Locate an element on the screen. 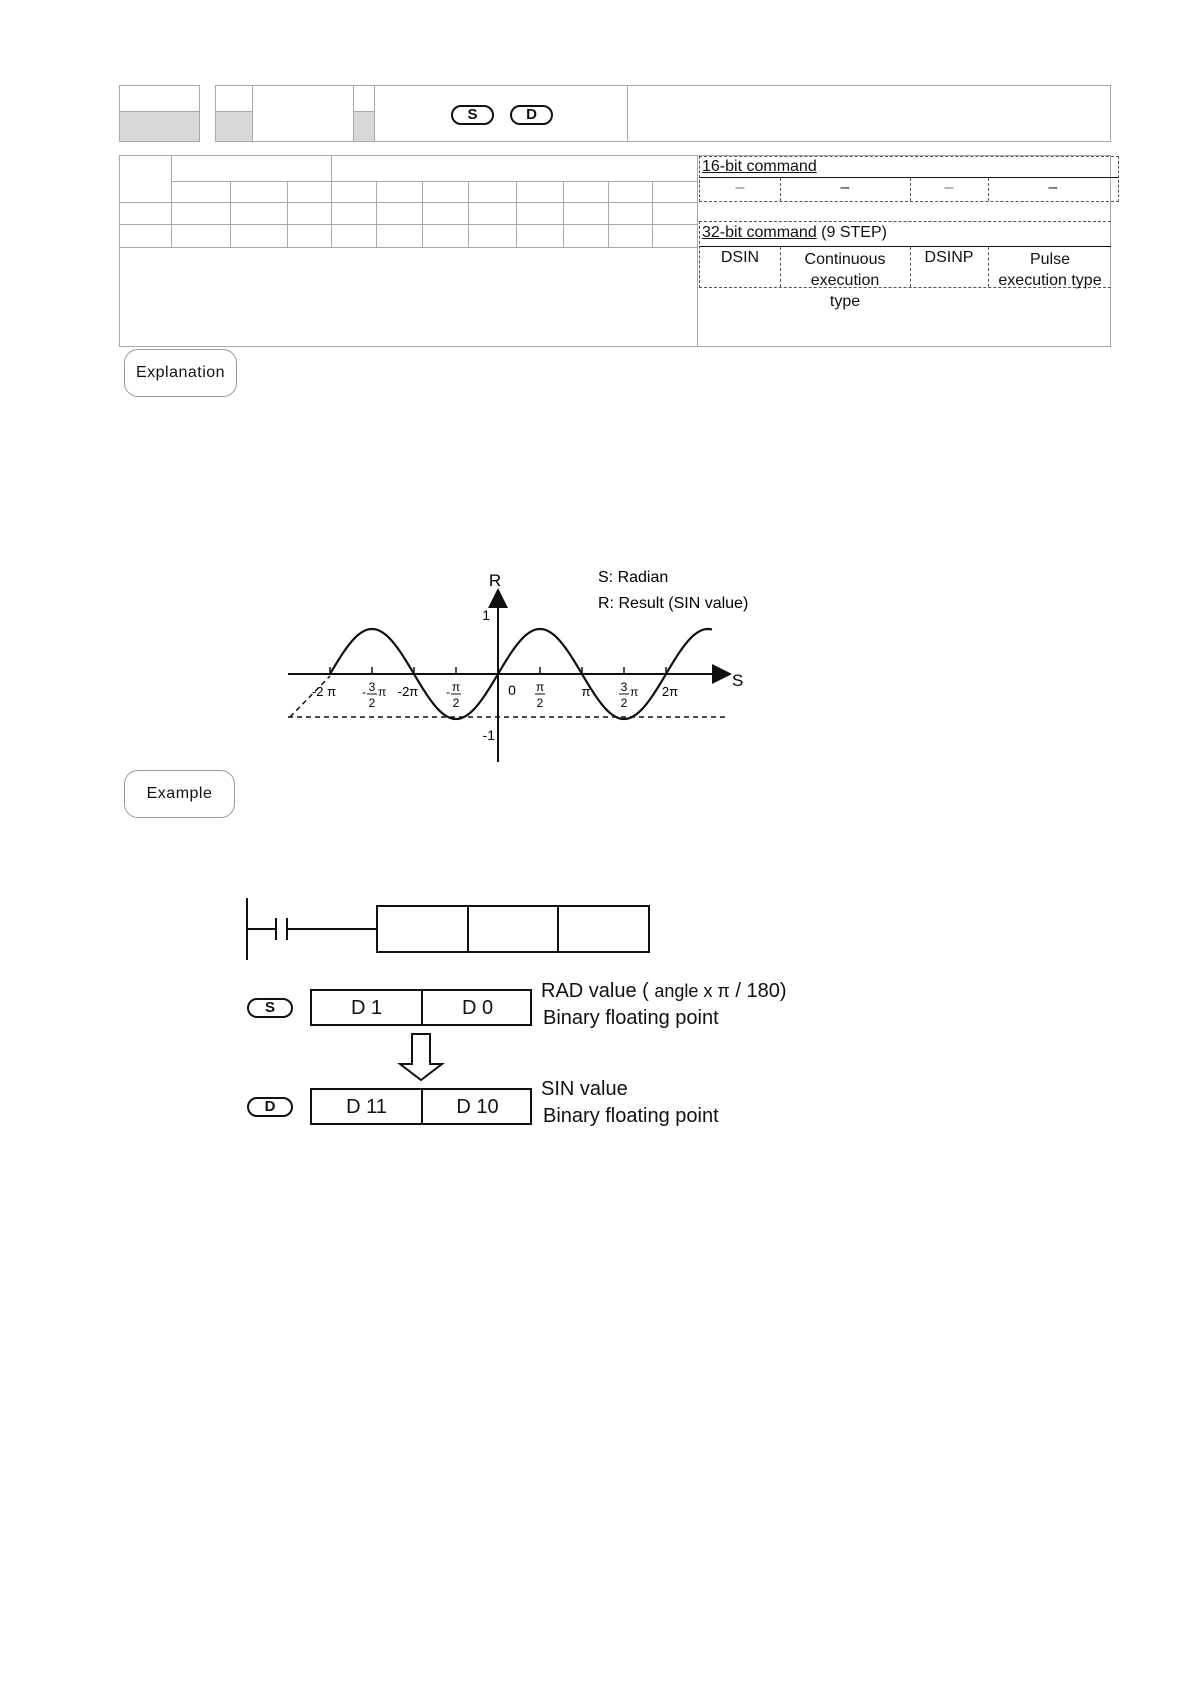 The height and width of the screenshot is (1684, 1190). d-register-high: D 11 is located at coordinates (366, 1107).